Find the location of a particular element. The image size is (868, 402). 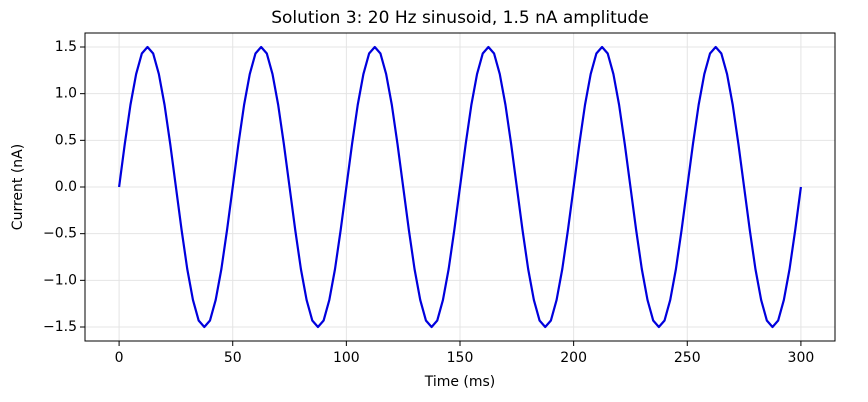

x-tick-label: 300 is located at coordinates (801, 358).